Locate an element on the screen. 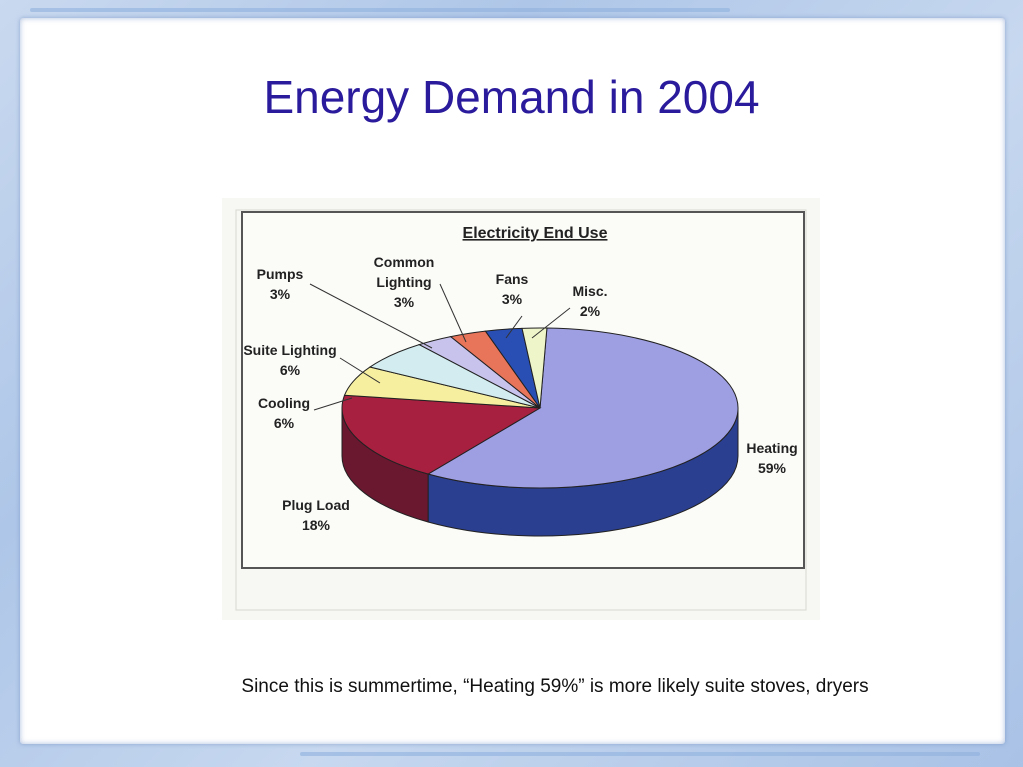 The height and width of the screenshot is (767, 1023). slice-label: Fans is located at coordinates (512, 279).